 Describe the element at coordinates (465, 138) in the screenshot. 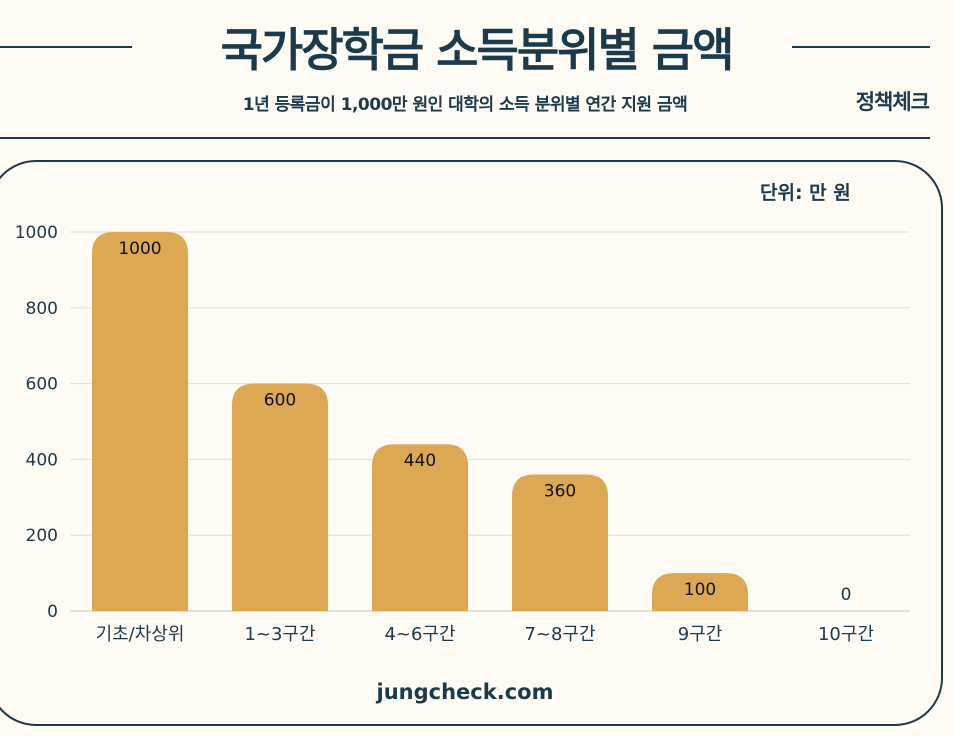

I see `header-divider` at that location.